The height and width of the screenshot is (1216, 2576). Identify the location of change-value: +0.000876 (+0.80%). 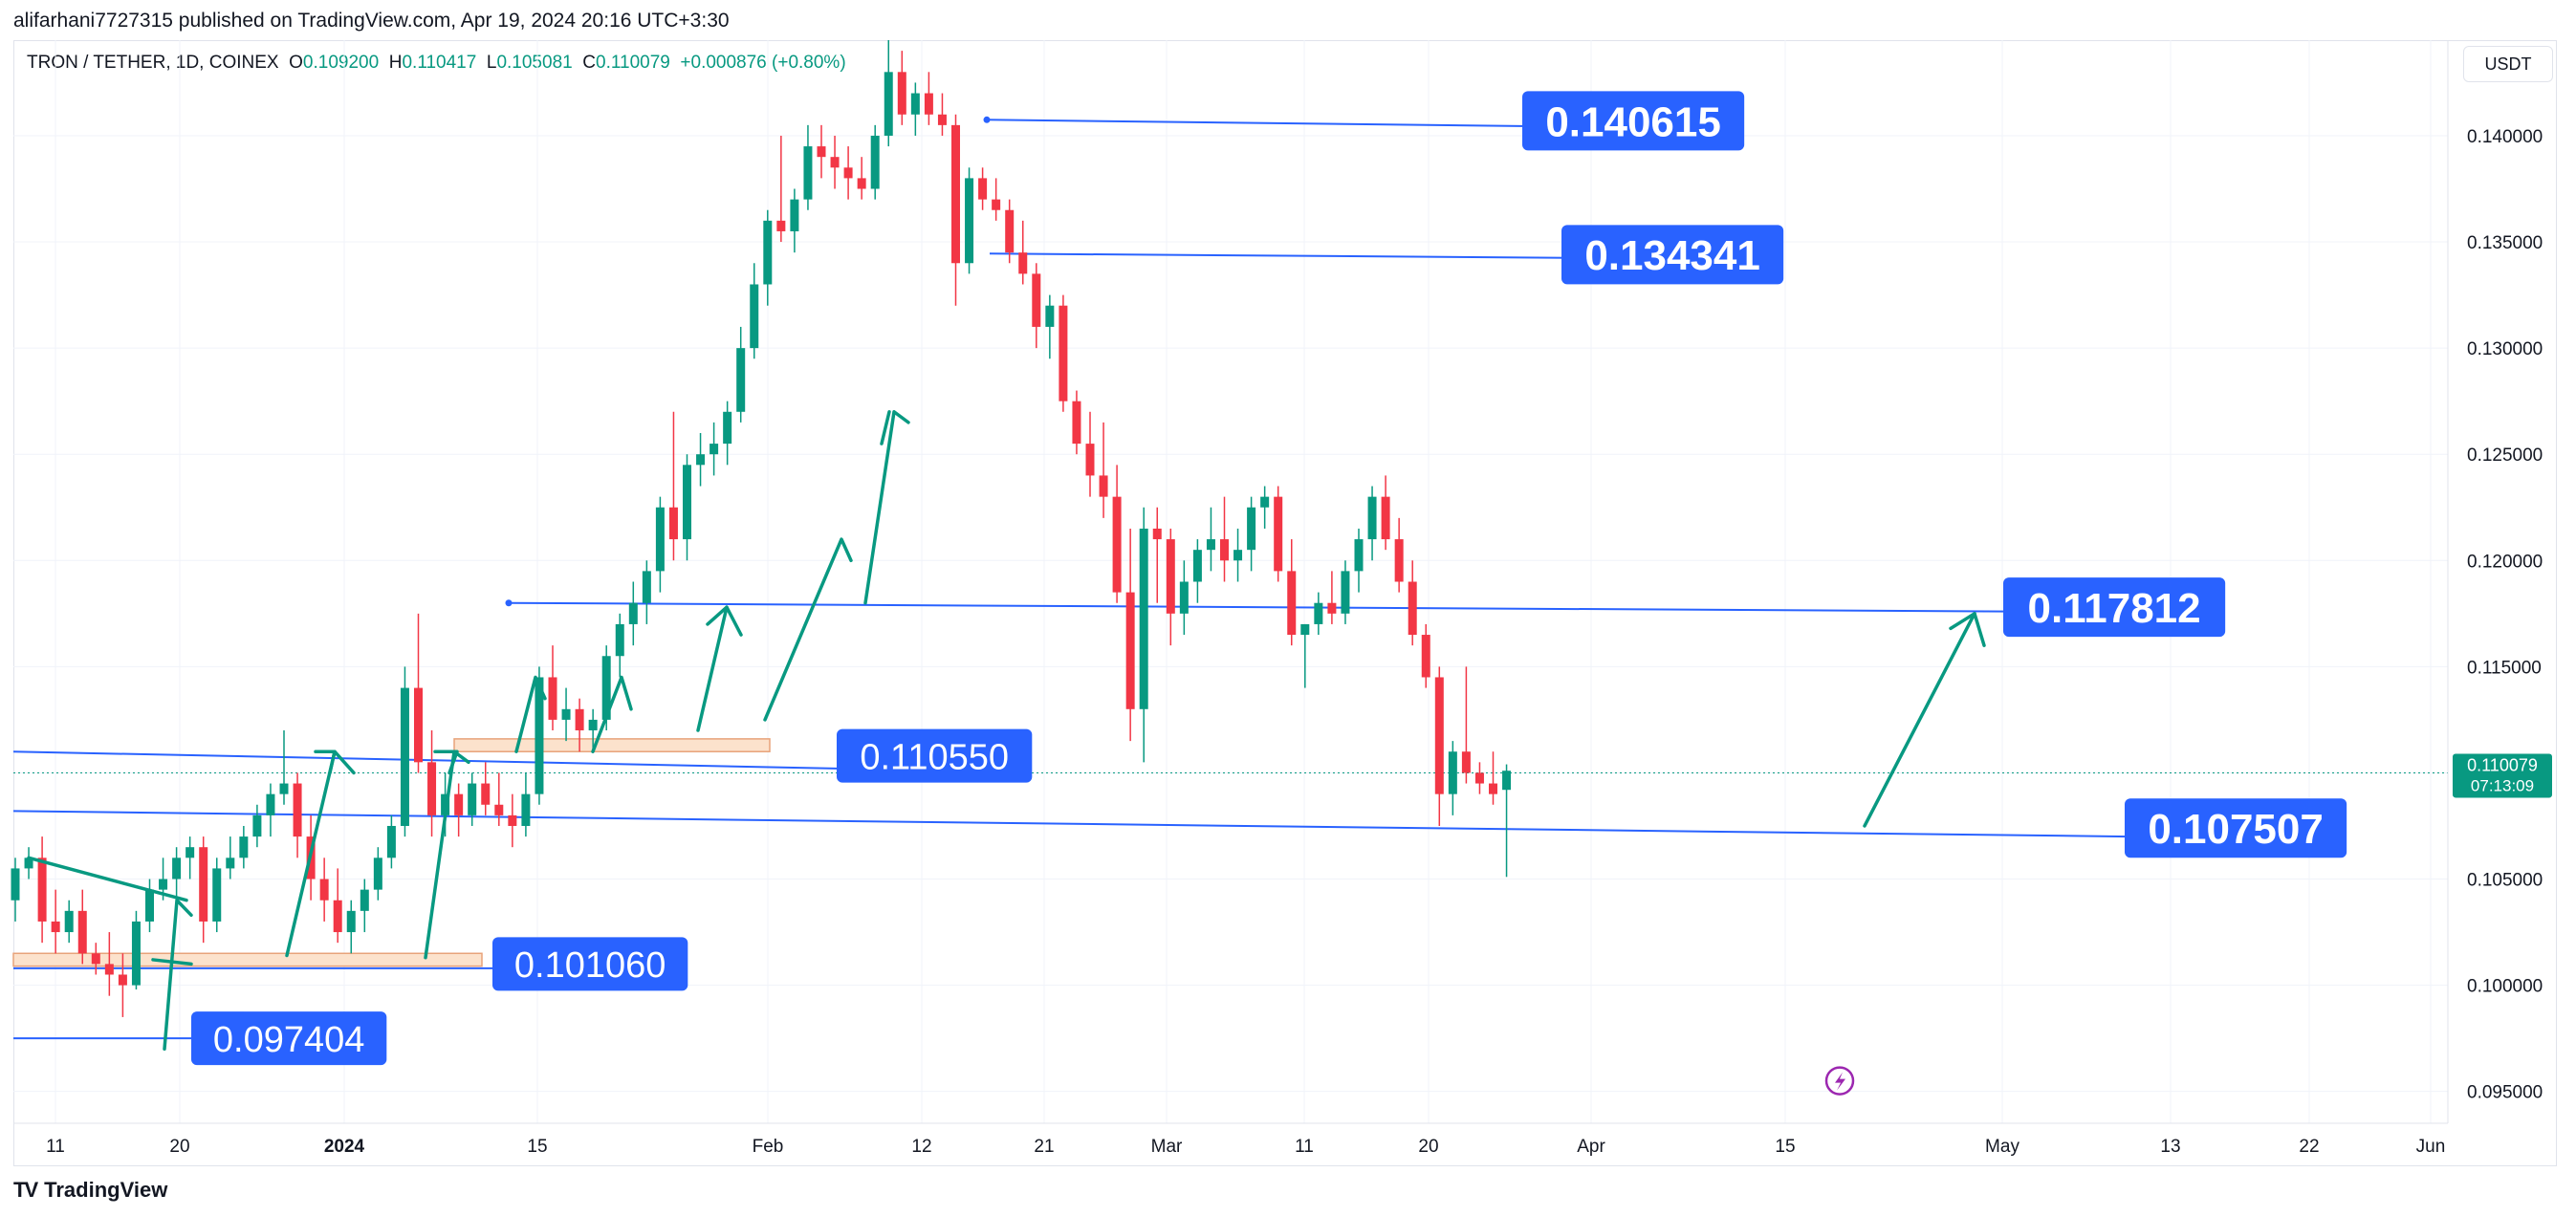
(763, 63).